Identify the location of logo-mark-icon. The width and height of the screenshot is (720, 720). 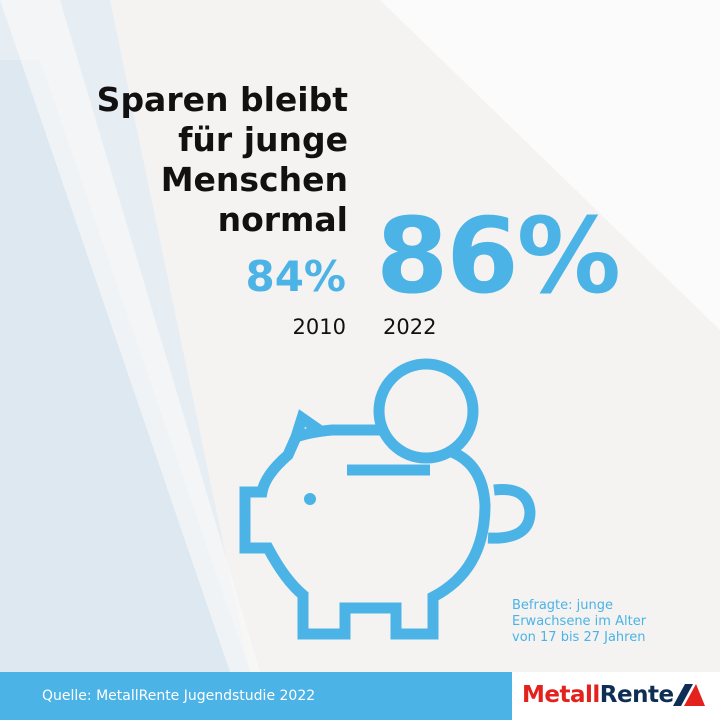
(689, 695).